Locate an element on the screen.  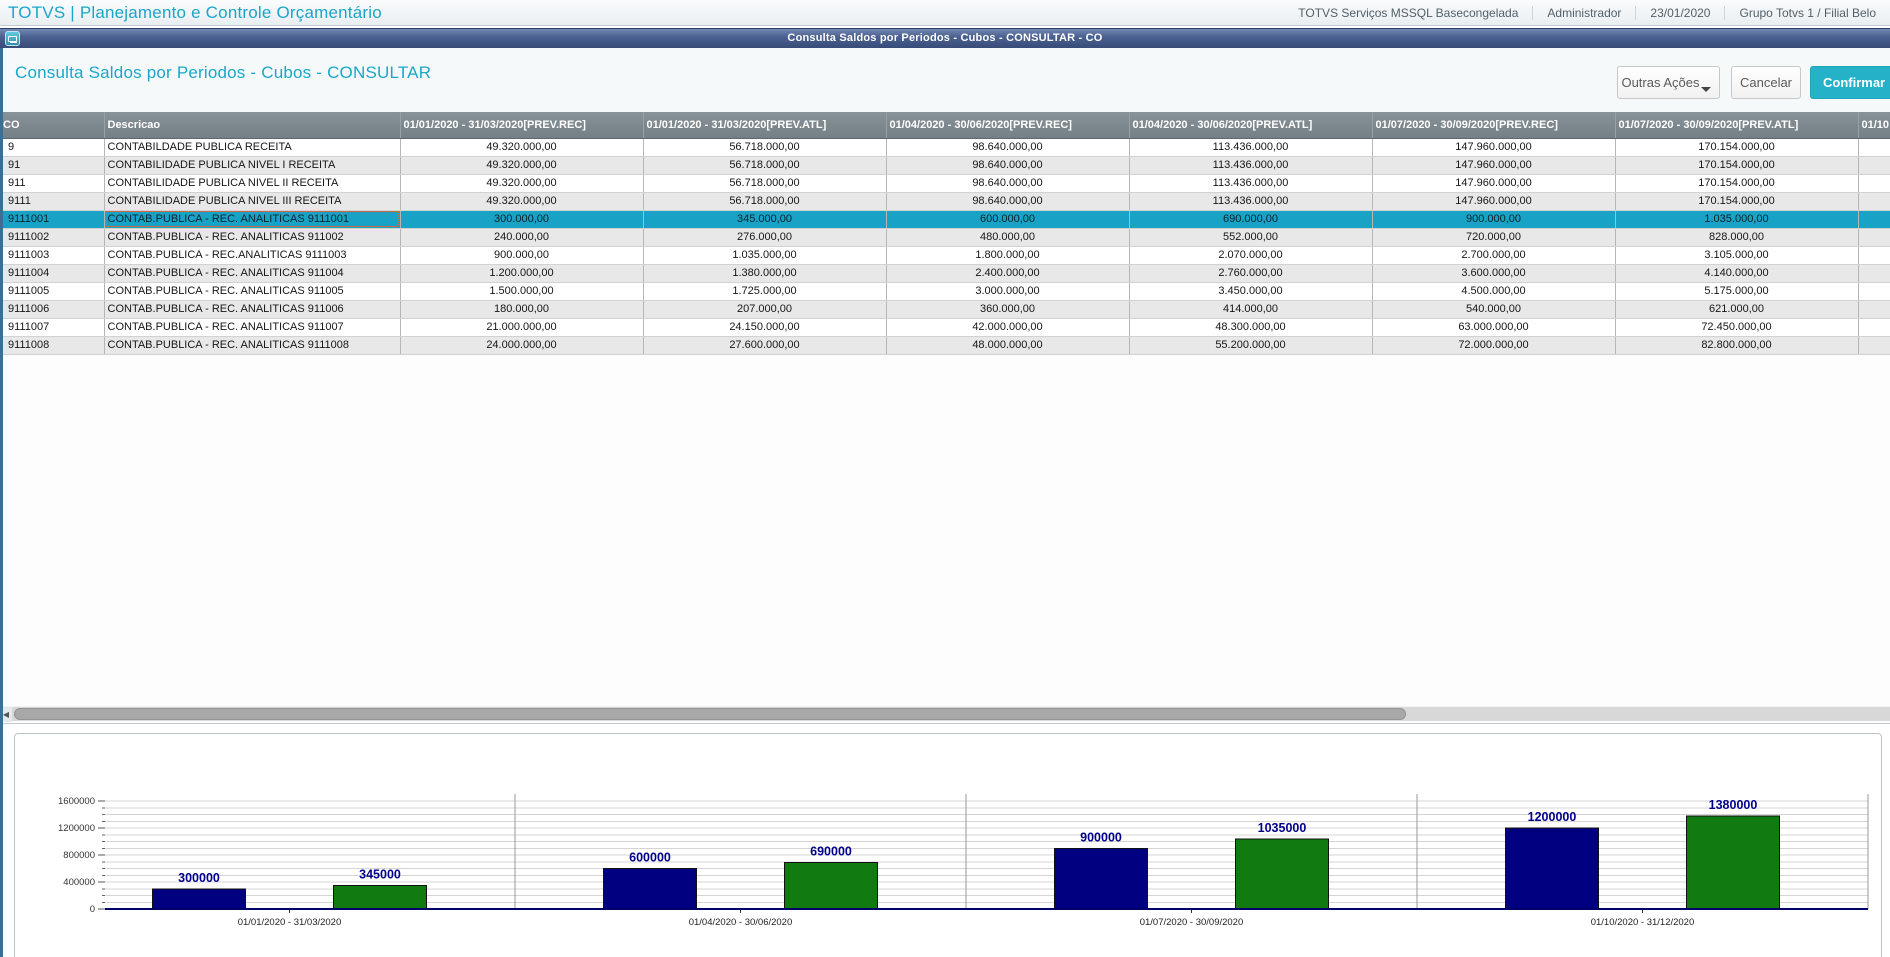
table-cell: 2.700.000,00 is located at coordinates (1494, 255).